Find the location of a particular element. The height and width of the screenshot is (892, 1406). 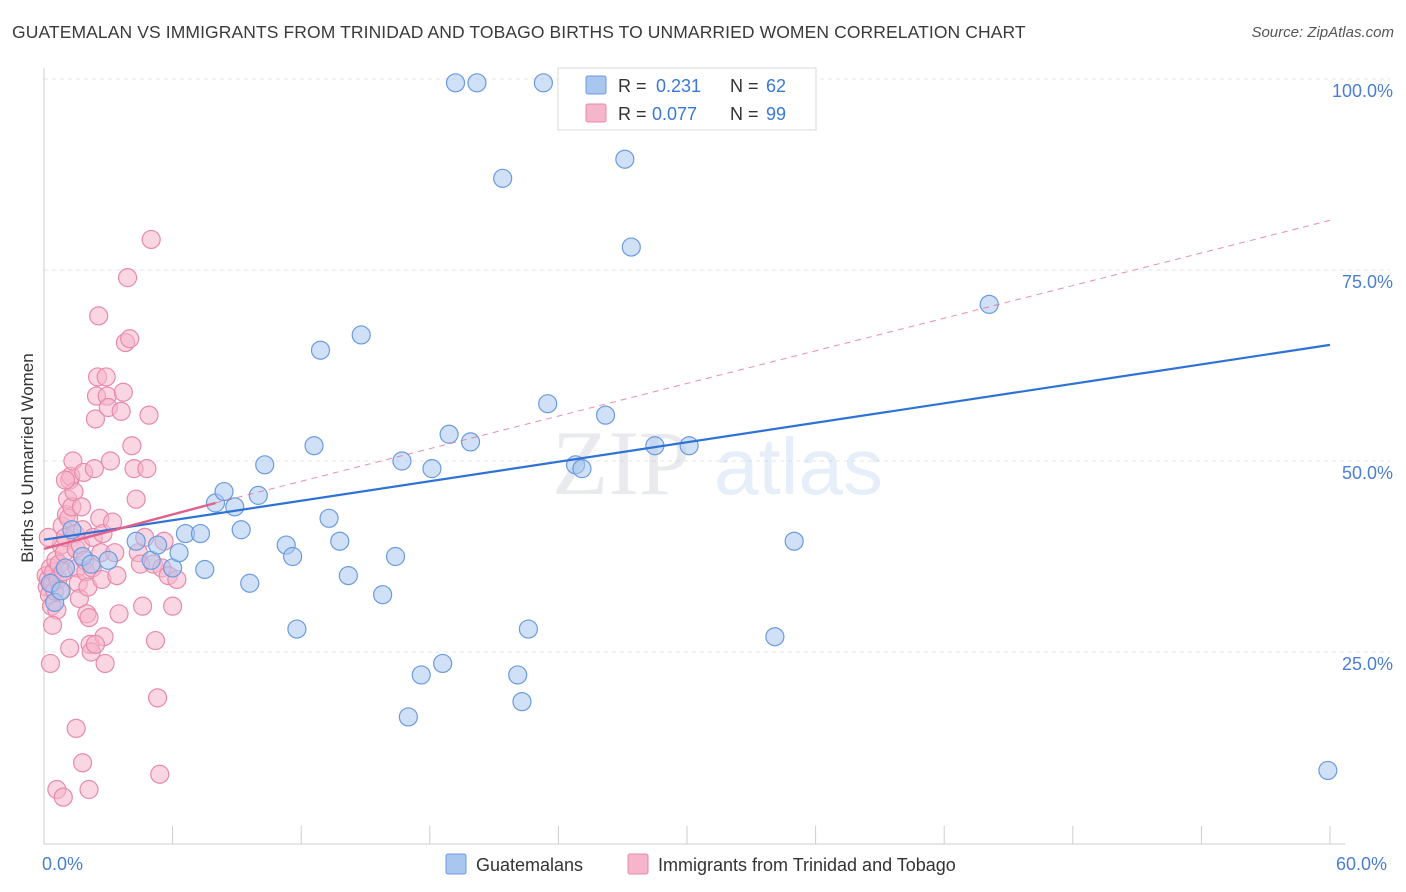

legend-swatch-pink is located at coordinates (596, 113).